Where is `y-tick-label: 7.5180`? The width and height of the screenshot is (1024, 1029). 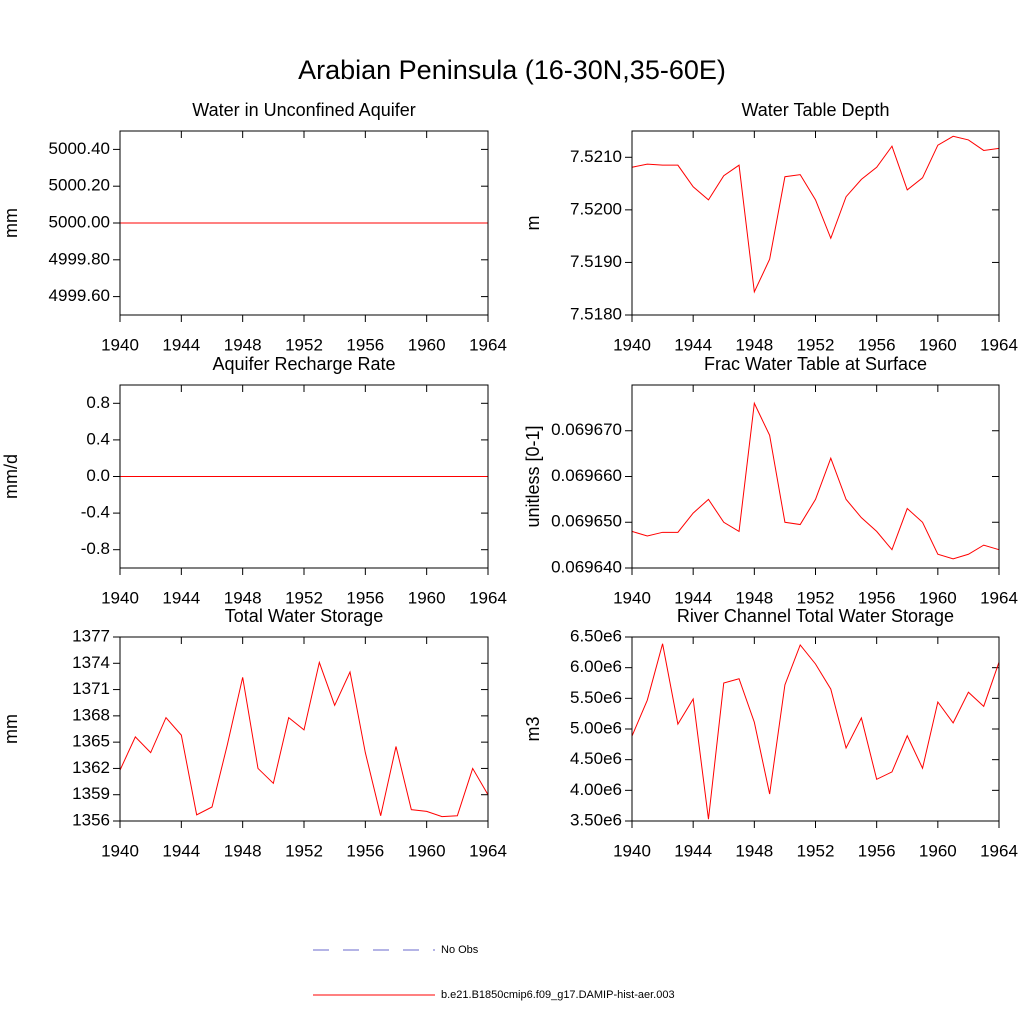
y-tick-label: 7.5180 is located at coordinates (596, 313).